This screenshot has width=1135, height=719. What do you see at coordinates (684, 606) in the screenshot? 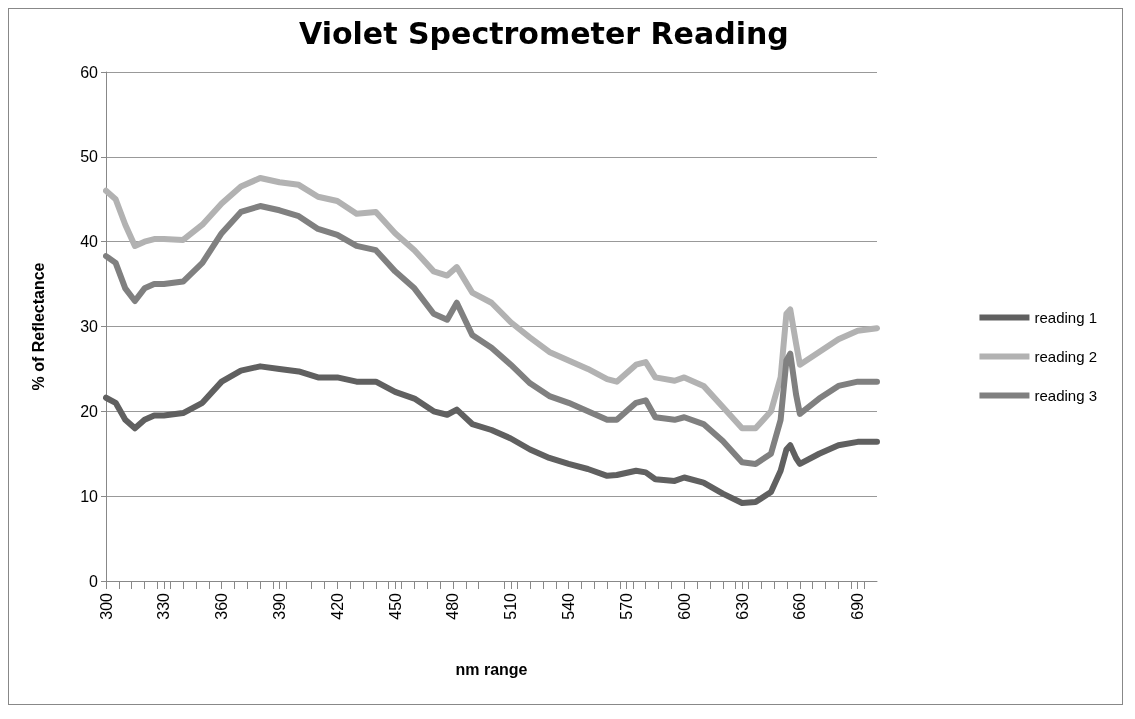
I see `x-tick-label: 600` at bounding box center [684, 606].